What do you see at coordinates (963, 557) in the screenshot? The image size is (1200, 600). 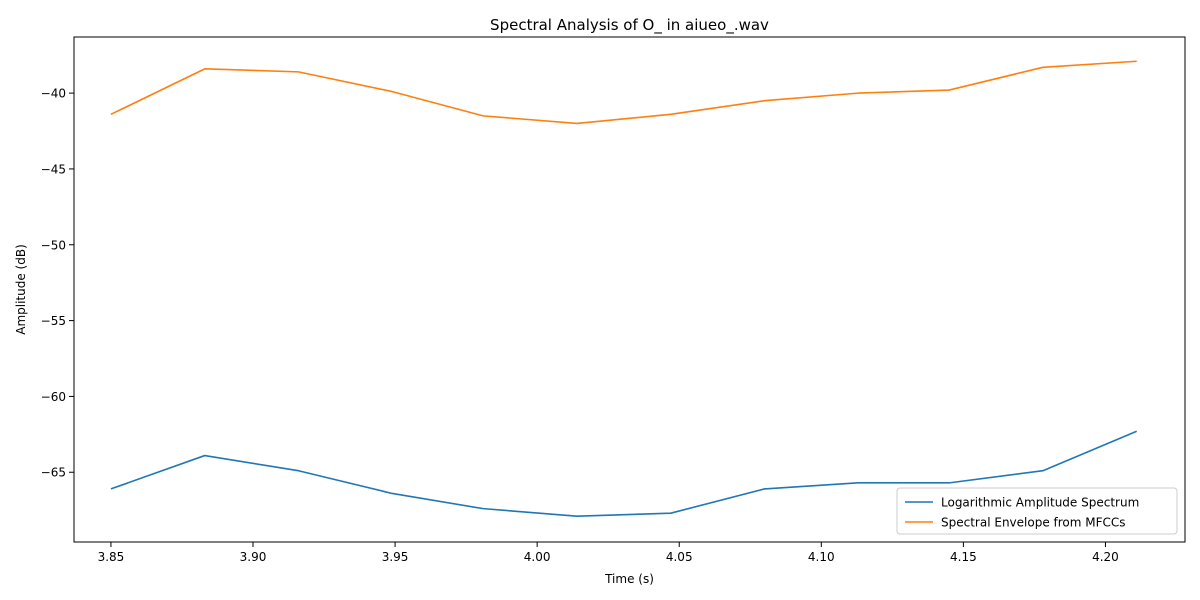 I see `x-tick-label: 4.15` at bounding box center [963, 557].